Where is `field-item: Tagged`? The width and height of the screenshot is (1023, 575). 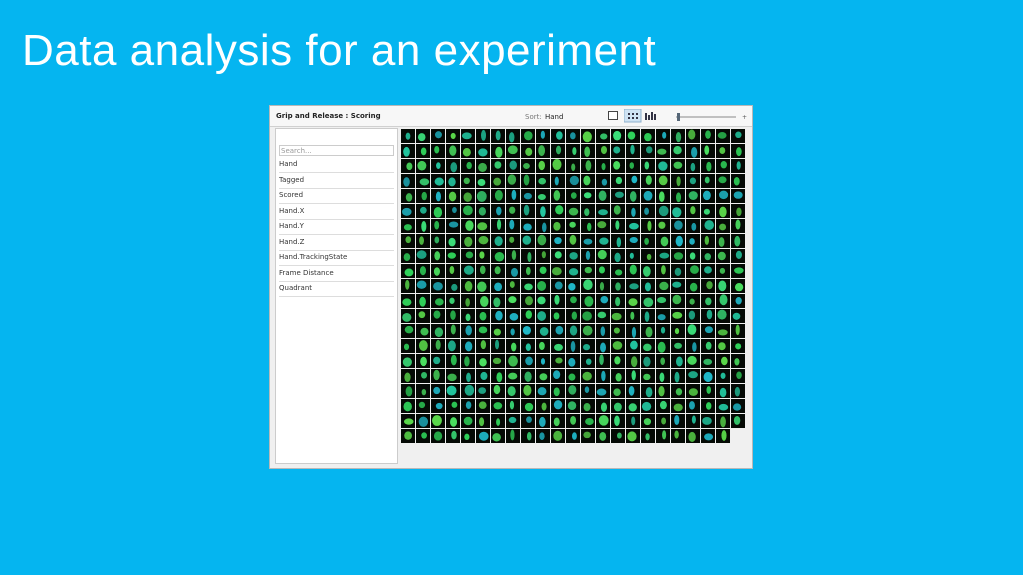 field-item: Tagged is located at coordinates (336, 181).